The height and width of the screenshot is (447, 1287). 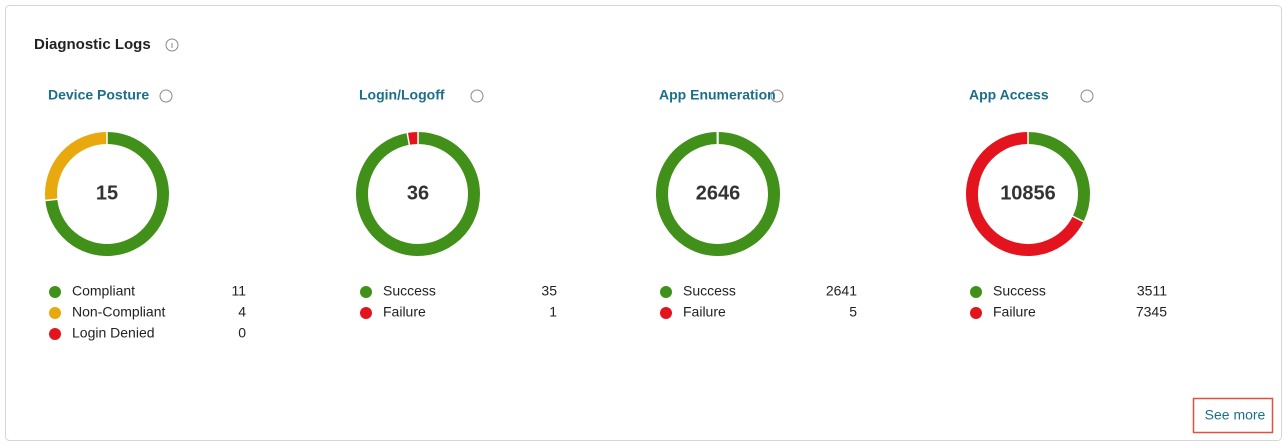 What do you see at coordinates (242, 312) in the screenshot?
I see `legend-value: 4` at bounding box center [242, 312].